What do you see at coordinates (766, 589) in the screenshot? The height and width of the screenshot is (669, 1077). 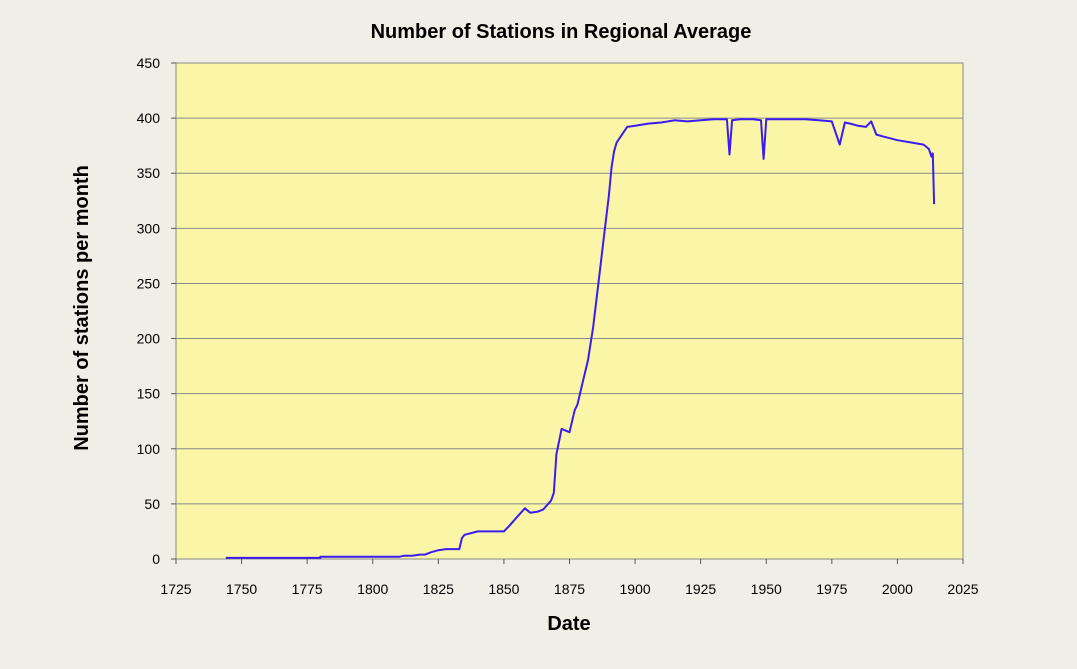 I see `x-tick-label: 1950` at bounding box center [766, 589].